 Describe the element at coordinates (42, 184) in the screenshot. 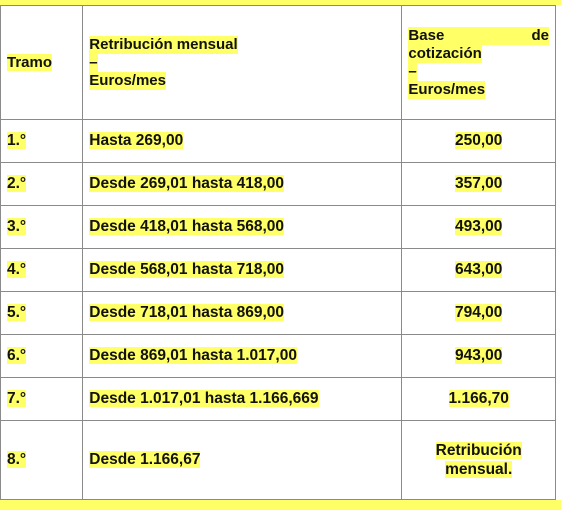

I see `table-cell: 2.°` at that location.